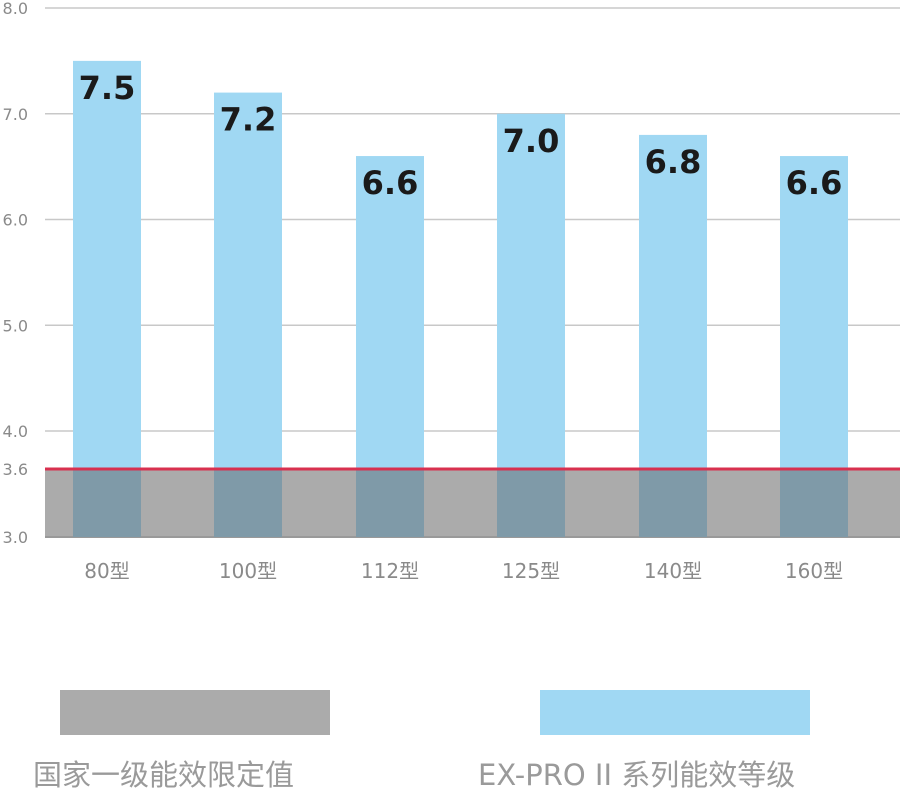 Image resolution: width=900 pixels, height=792 pixels. I want to click on y-tick-label: 3.0, so click(15, 537).